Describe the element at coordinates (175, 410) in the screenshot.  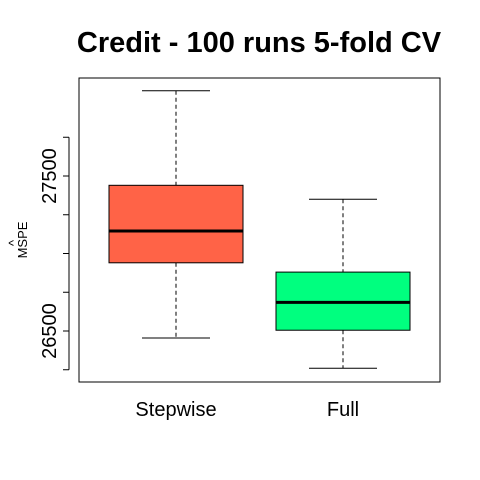
I see `x-tick-label: Stepwise` at that location.